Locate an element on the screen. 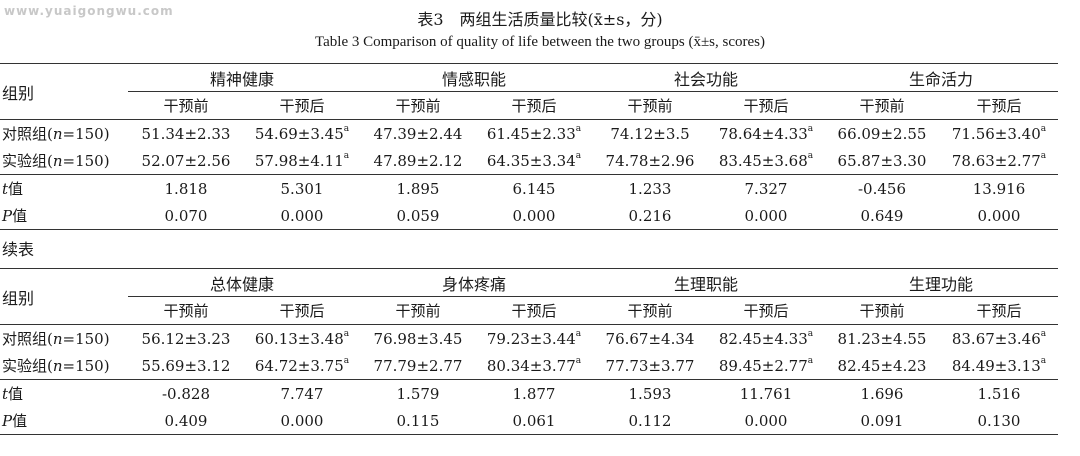 The height and width of the screenshot is (456, 1080). table-cell: 1.516 is located at coordinates (999, 393).